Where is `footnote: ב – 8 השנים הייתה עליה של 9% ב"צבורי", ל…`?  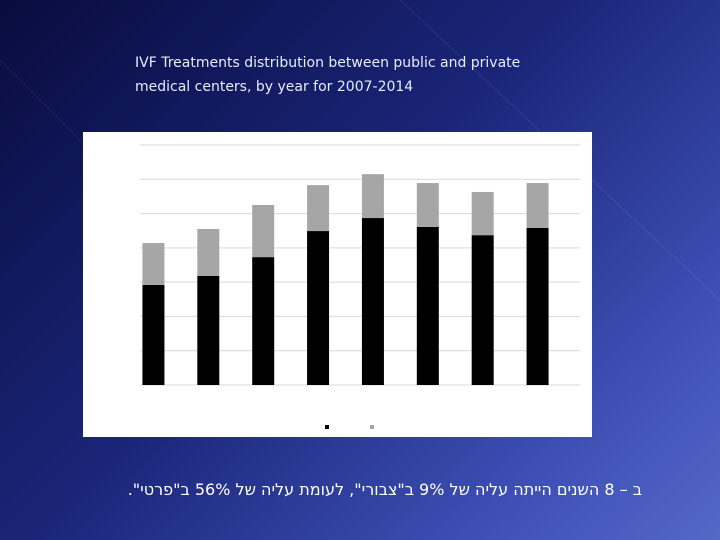 footnote: ב – 8 השנים הייתה עליה של 9% ב"צבורי", ל… is located at coordinates (384, 489).